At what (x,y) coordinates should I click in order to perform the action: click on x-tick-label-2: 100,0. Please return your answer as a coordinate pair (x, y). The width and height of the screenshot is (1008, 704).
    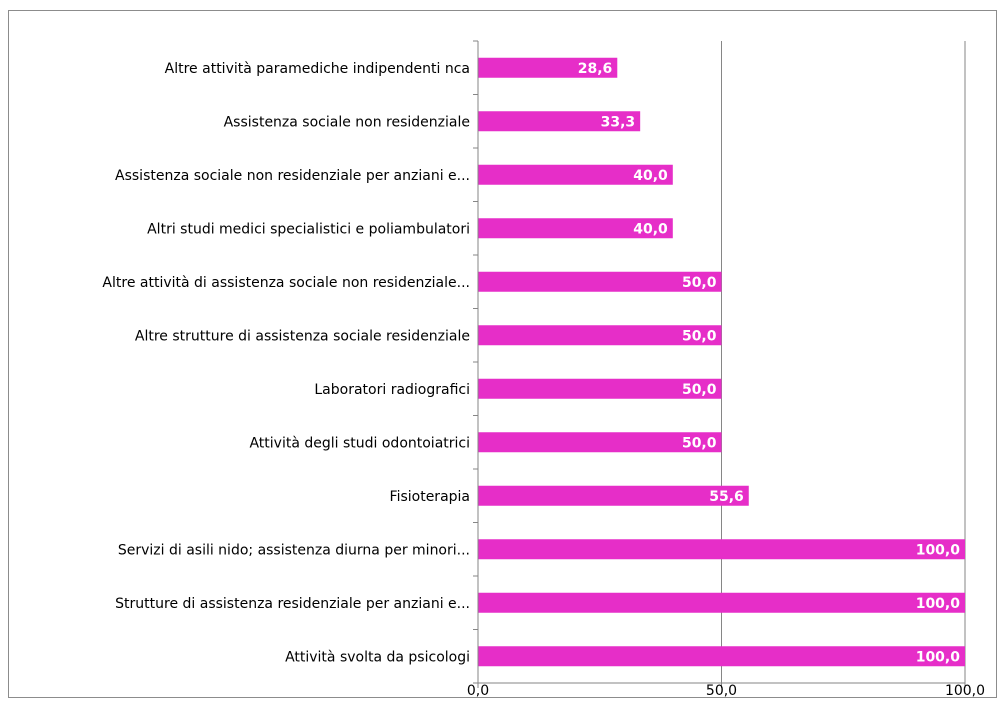
    Looking at the image, I should click on (965, 691).